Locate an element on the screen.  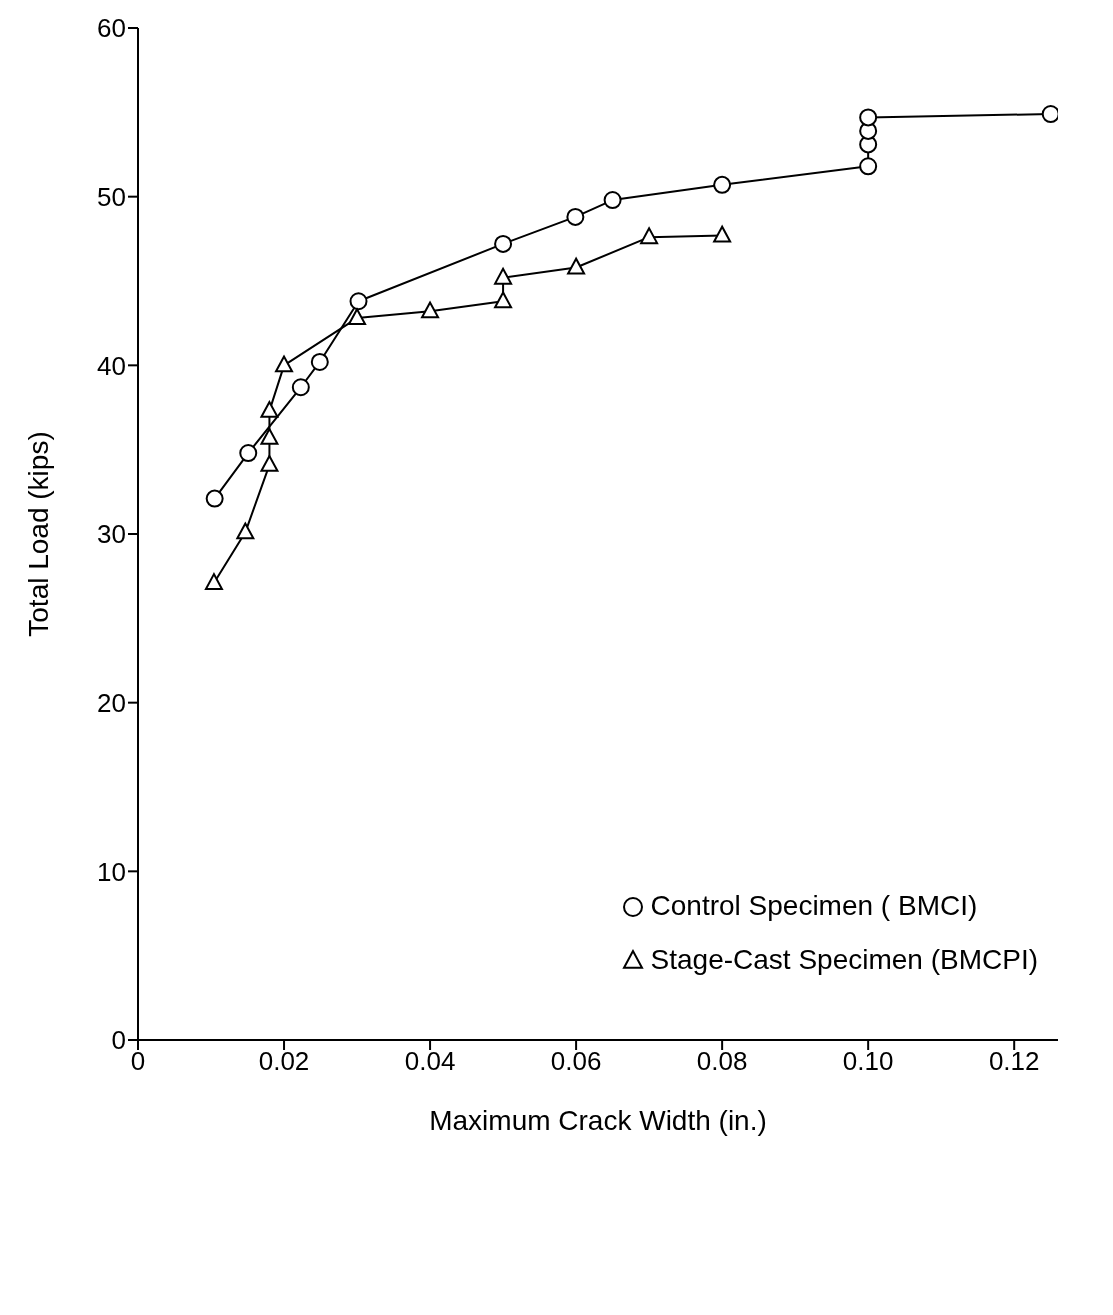
legend-label: Control Specimen ( BMCI) is located at coordinates (814, 906).